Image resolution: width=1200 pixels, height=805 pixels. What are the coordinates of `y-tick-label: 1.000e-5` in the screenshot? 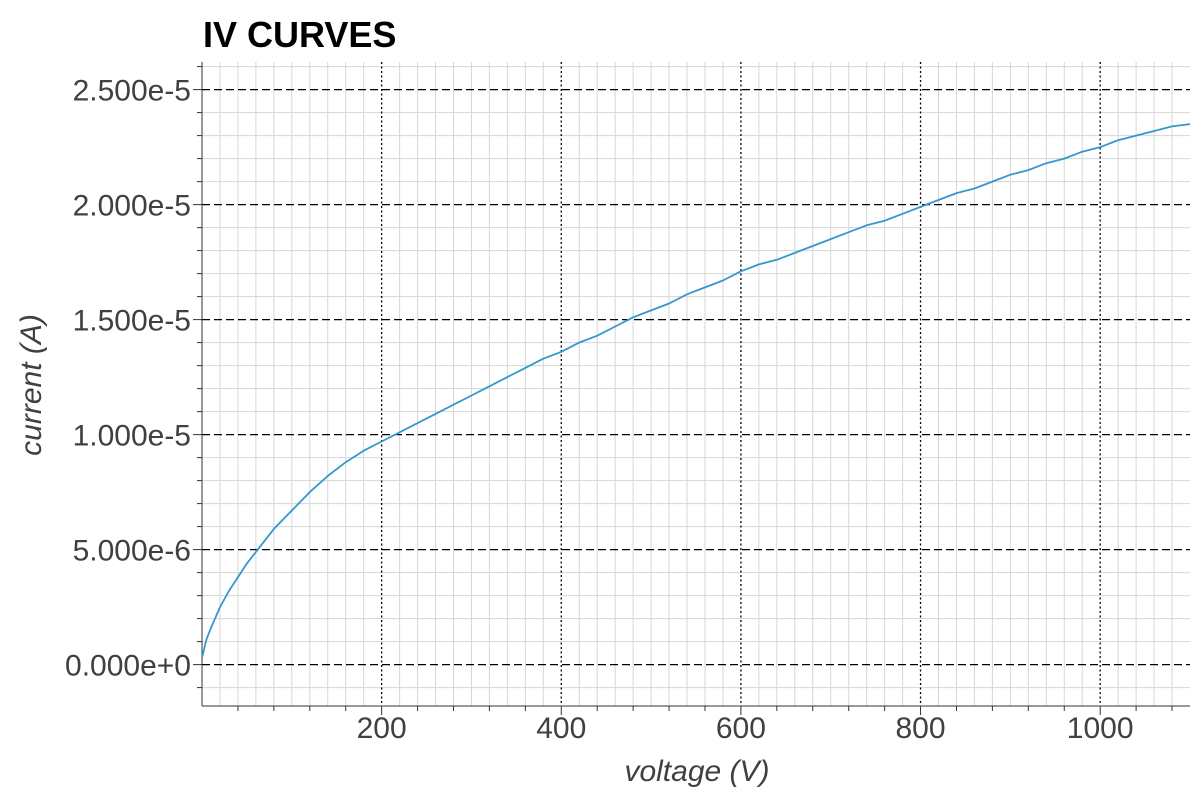 It's located at (132, 436).